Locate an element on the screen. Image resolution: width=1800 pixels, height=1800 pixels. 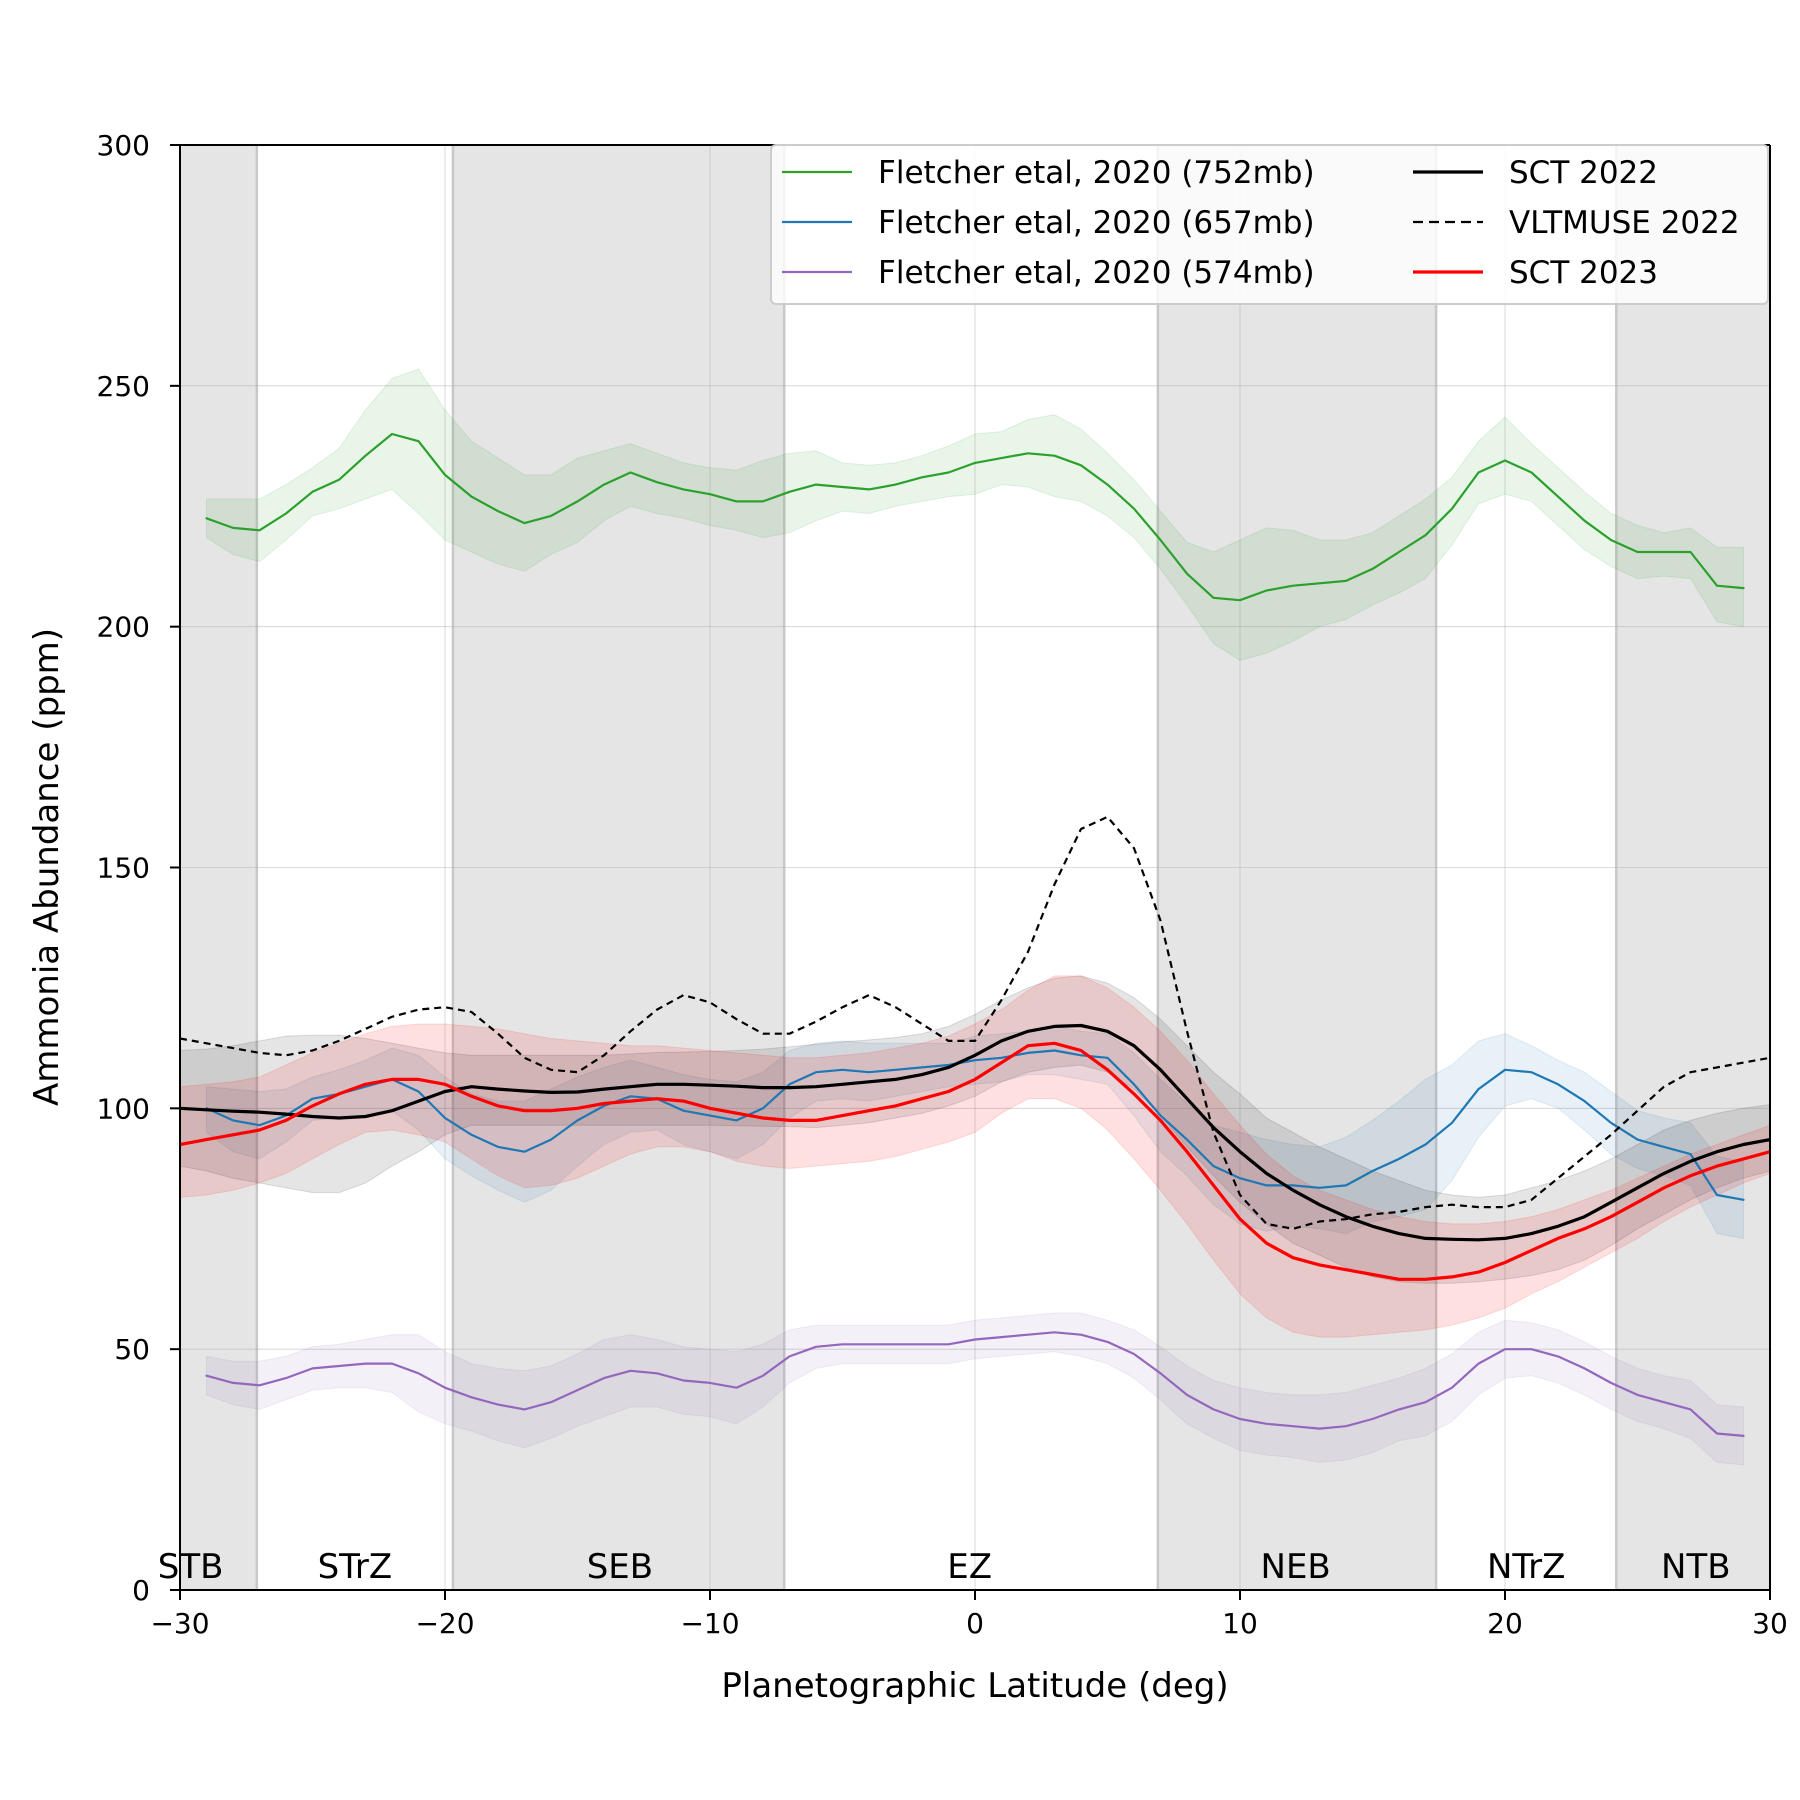
region-label-ntb: NTB is located at coordinates (1696, 1567).